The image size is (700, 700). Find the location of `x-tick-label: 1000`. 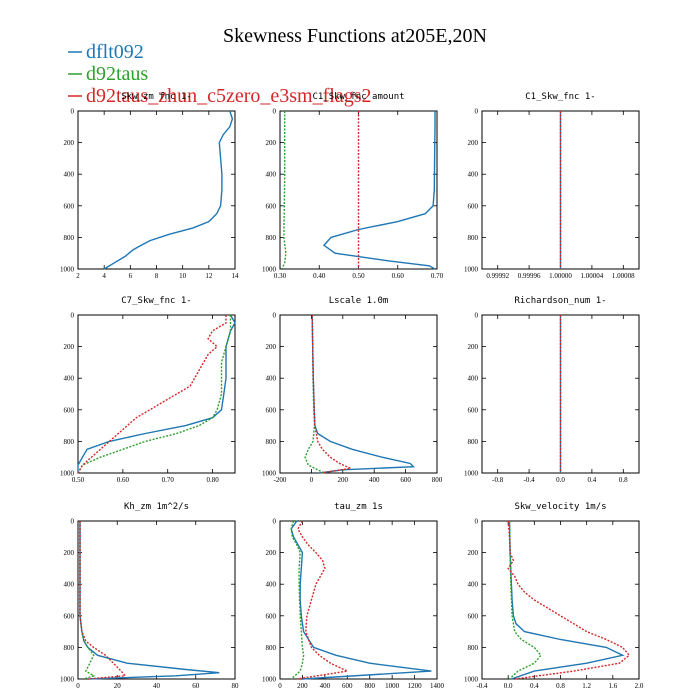

x-tick-label: 1000 is located at coordinates (392, 686).